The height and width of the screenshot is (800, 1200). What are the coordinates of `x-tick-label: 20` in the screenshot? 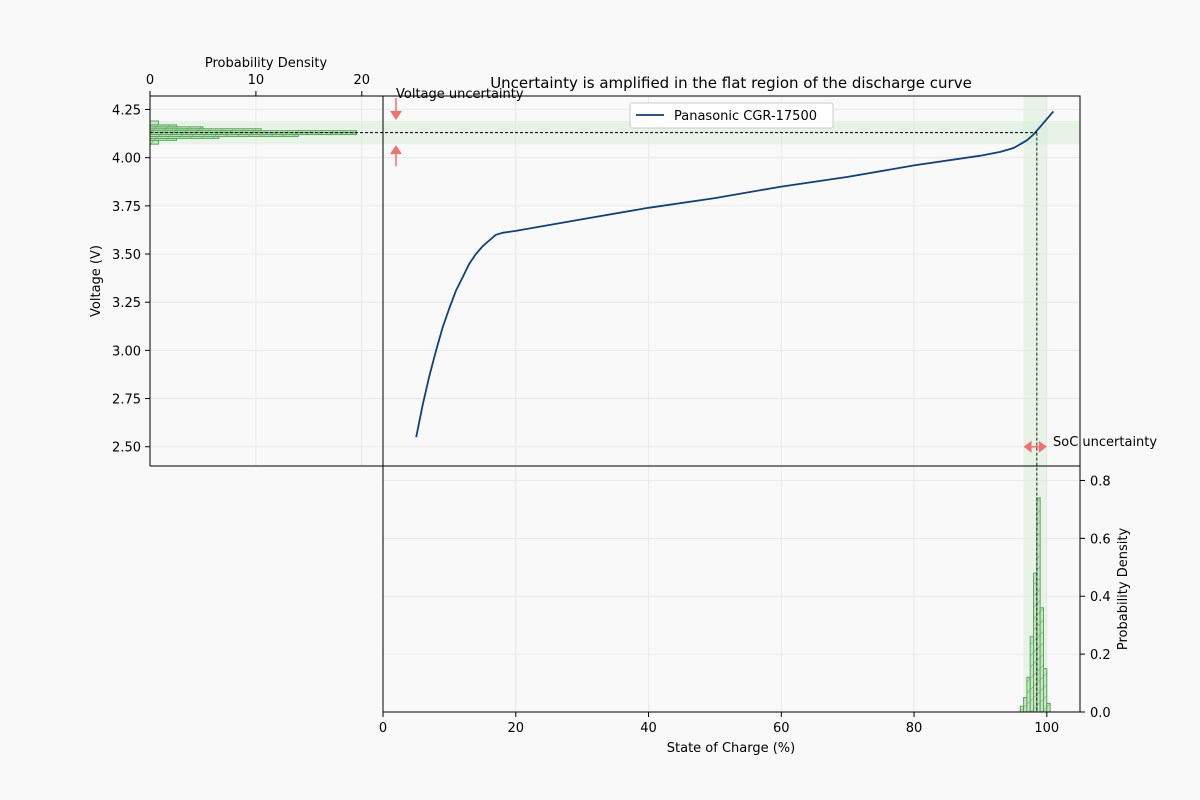 It's located at (515, 728).